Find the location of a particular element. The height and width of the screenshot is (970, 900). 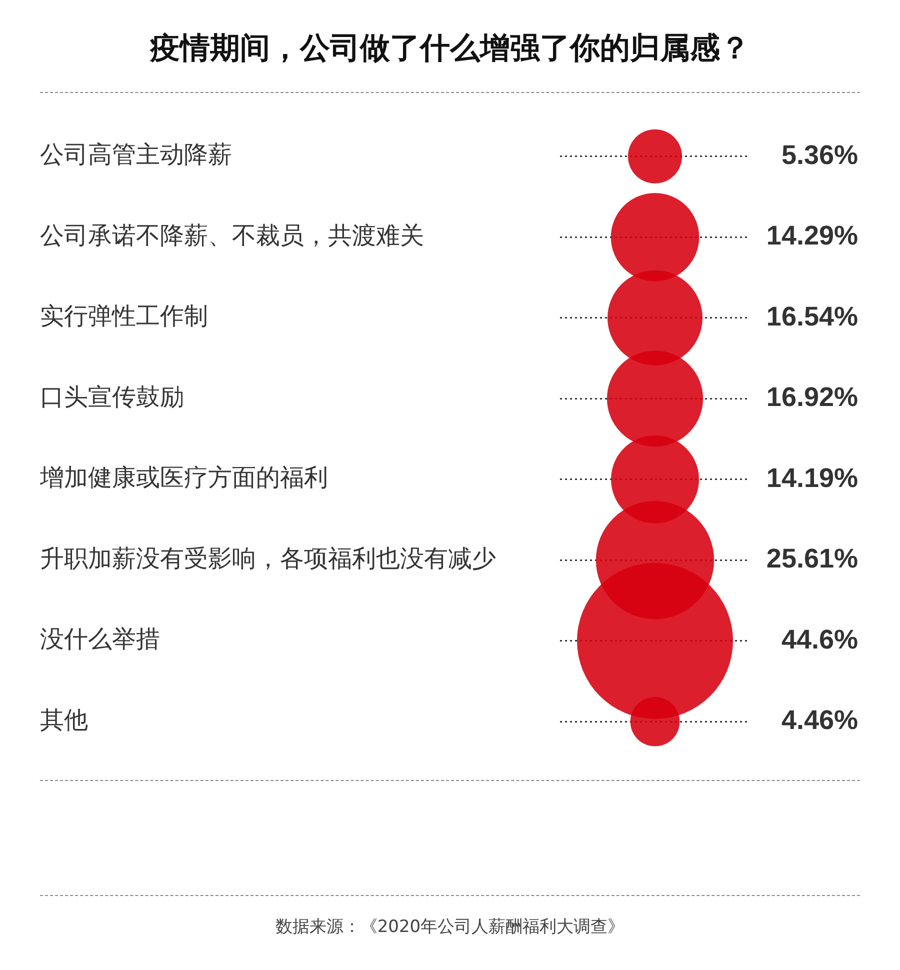

category-label: 公司高管主动降薪 is located at coordinates (136, 154).